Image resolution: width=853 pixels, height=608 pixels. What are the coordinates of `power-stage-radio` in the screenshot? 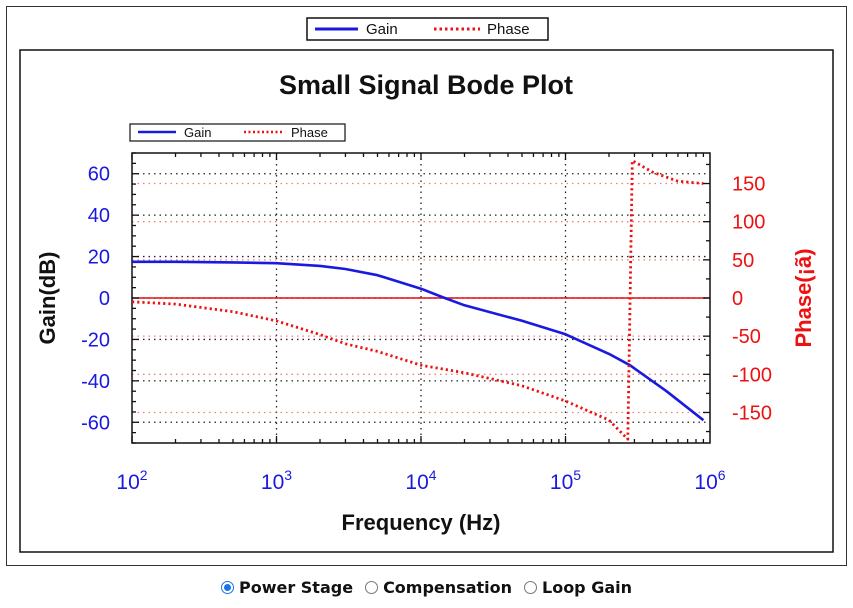 It's located at (227, 587).